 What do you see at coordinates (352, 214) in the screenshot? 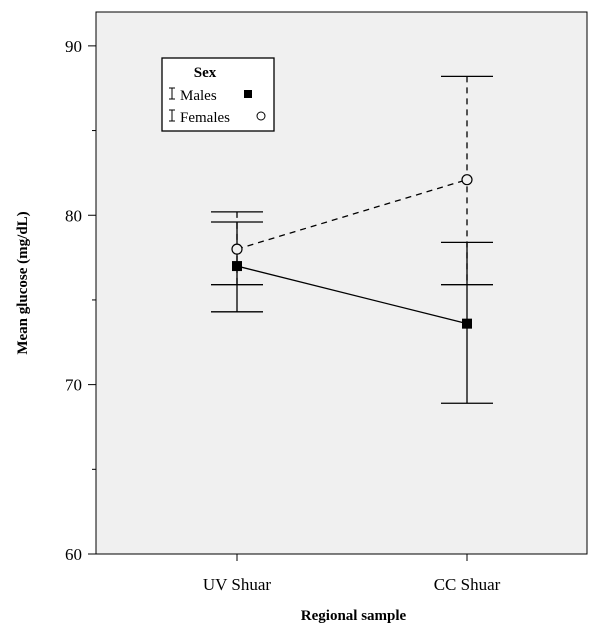
I see `series-line-females` at bounding box center [352, 214].